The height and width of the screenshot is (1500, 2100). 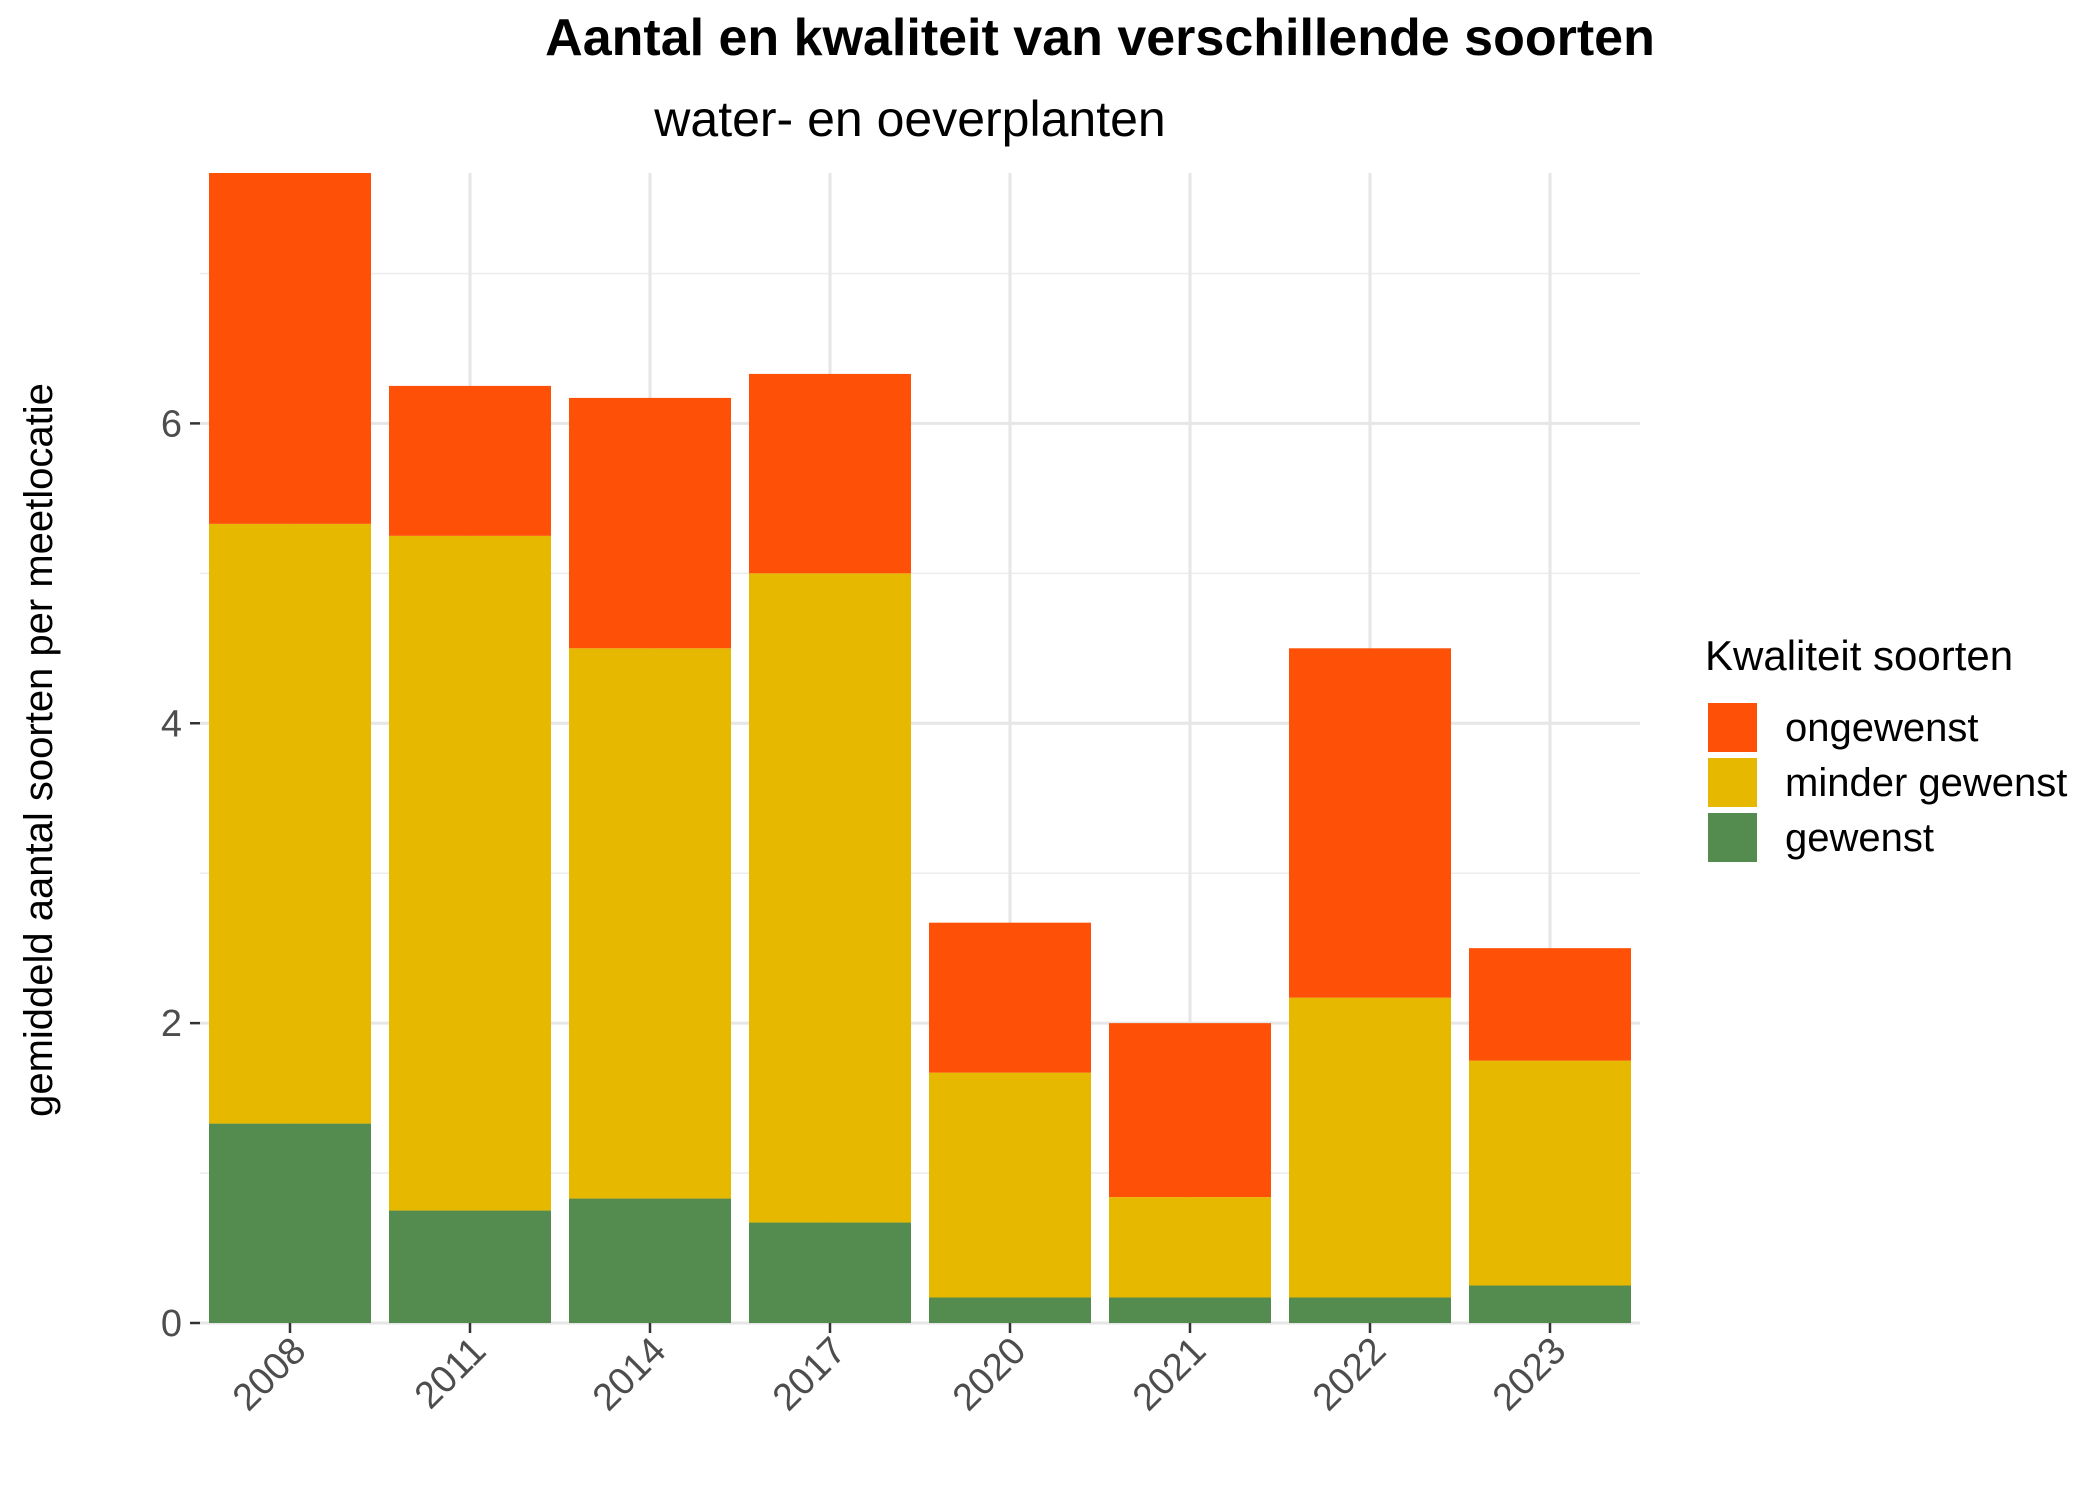 I want to click on x-tick-label: 2017, so click(x=809, y=1374).